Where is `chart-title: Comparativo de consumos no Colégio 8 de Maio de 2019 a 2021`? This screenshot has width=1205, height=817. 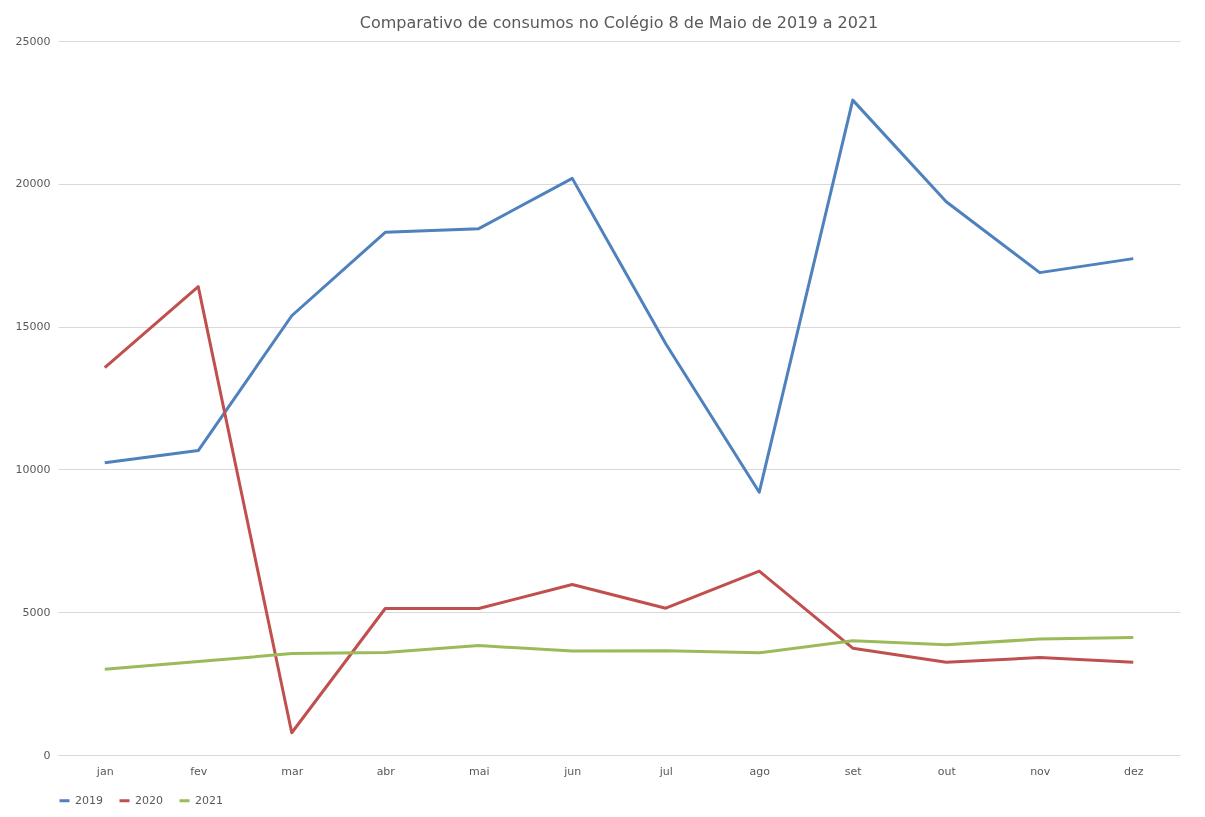
chart-title: Comparativo de consumos no Colégio 8 de Maio de 2019 a 2021 is located at coordinates (619, 22).